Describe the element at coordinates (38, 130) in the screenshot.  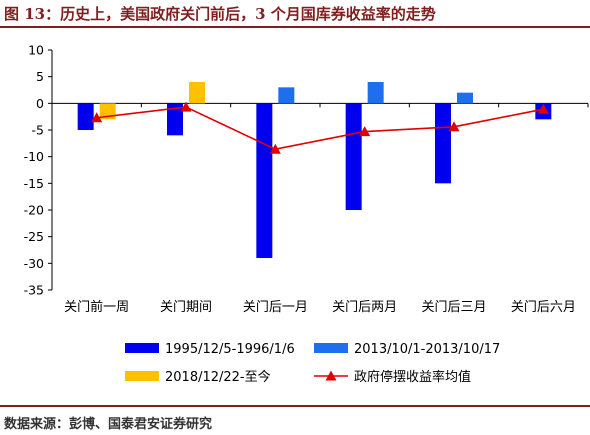
I see `y-tick-label: -5` at that location.